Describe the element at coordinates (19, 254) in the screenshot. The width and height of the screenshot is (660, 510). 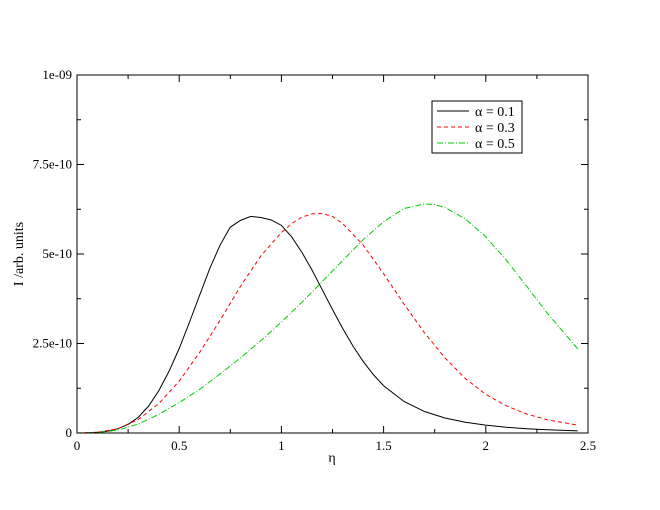
I see `y-axis-label: I /arb. units` at that location.